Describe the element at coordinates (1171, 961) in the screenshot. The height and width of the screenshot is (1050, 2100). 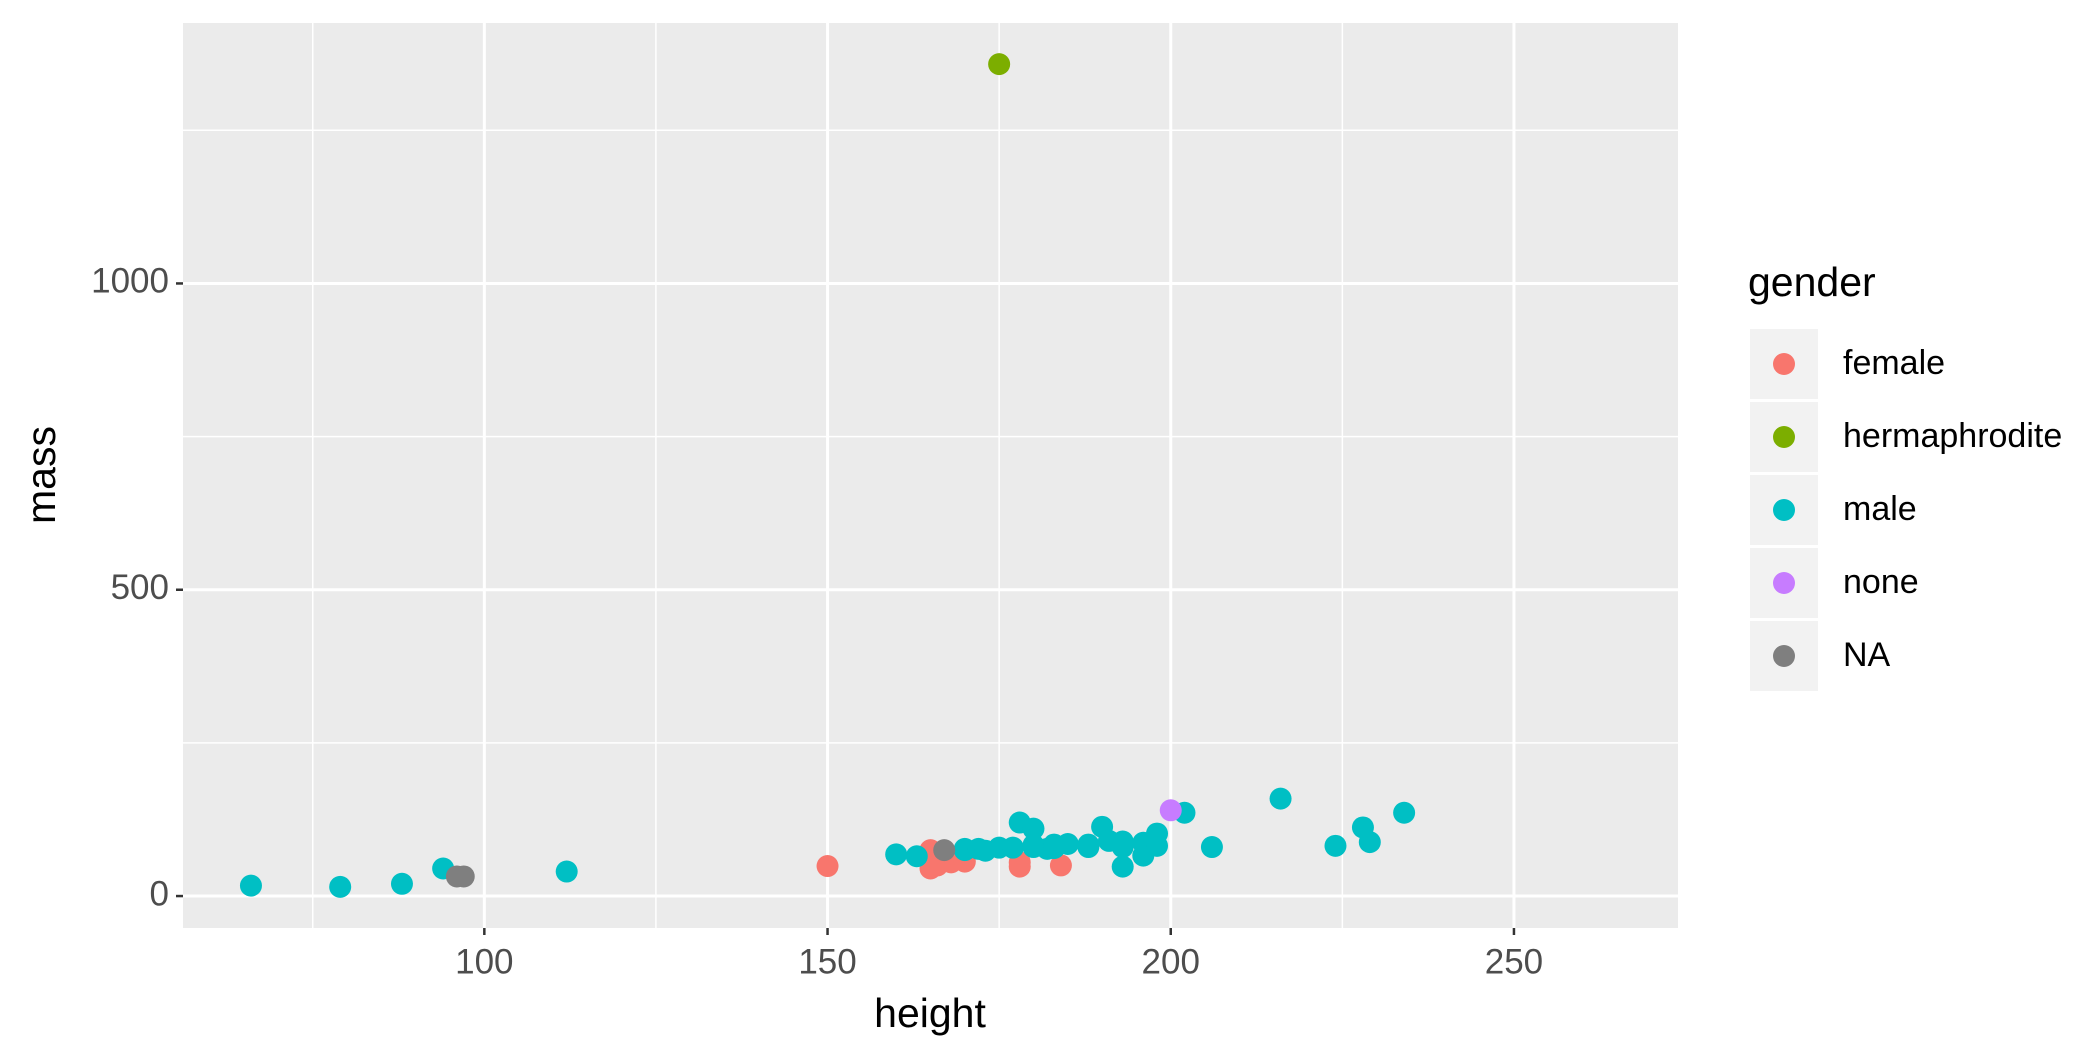
I see `x-tick-label: 200` at that location.